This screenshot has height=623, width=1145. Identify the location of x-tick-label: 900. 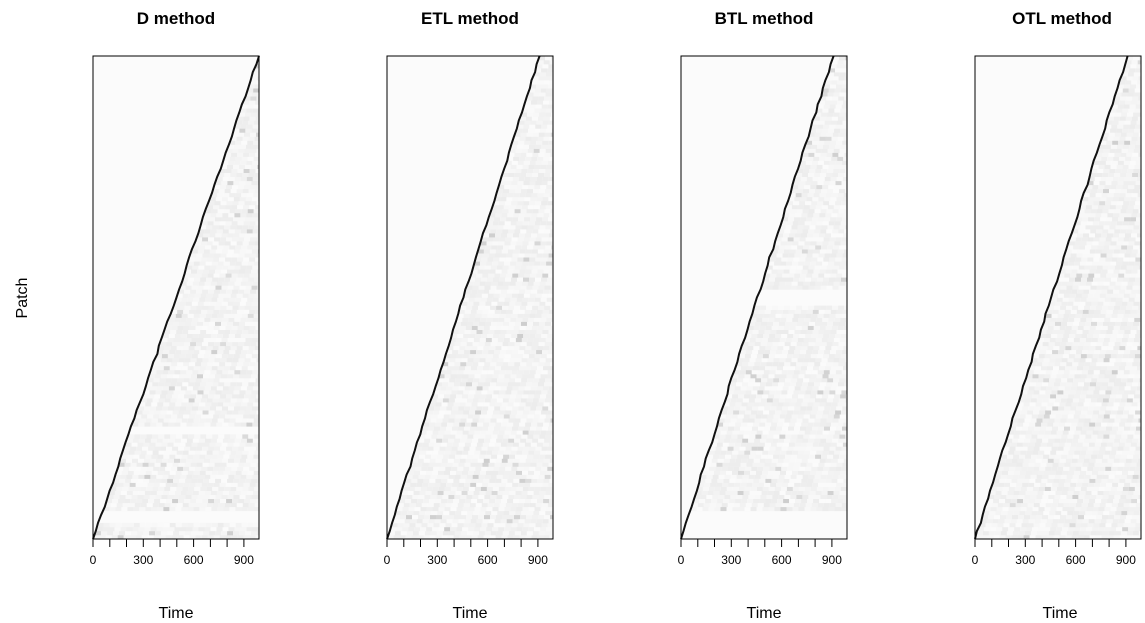
(538, 560).